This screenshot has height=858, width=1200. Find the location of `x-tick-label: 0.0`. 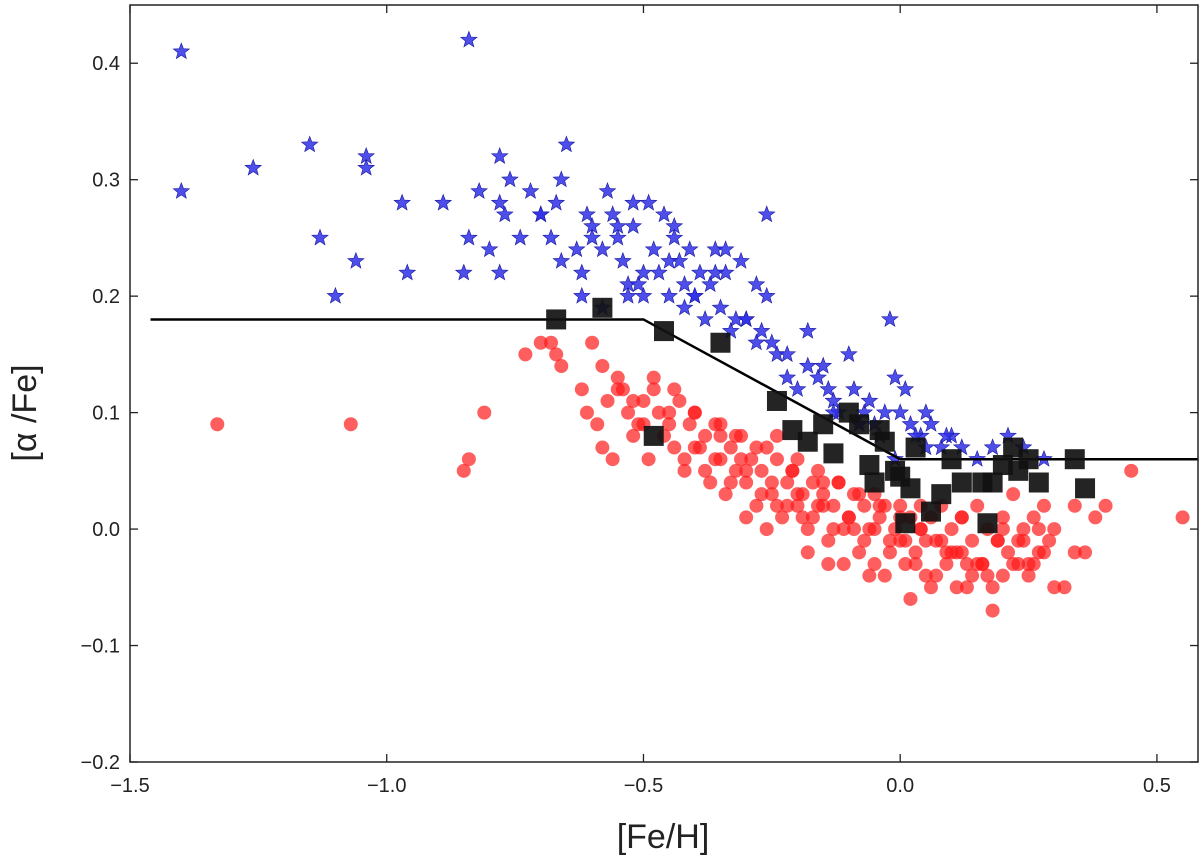

x-tick-label: 0.0 is located at coordinates (900, 786).